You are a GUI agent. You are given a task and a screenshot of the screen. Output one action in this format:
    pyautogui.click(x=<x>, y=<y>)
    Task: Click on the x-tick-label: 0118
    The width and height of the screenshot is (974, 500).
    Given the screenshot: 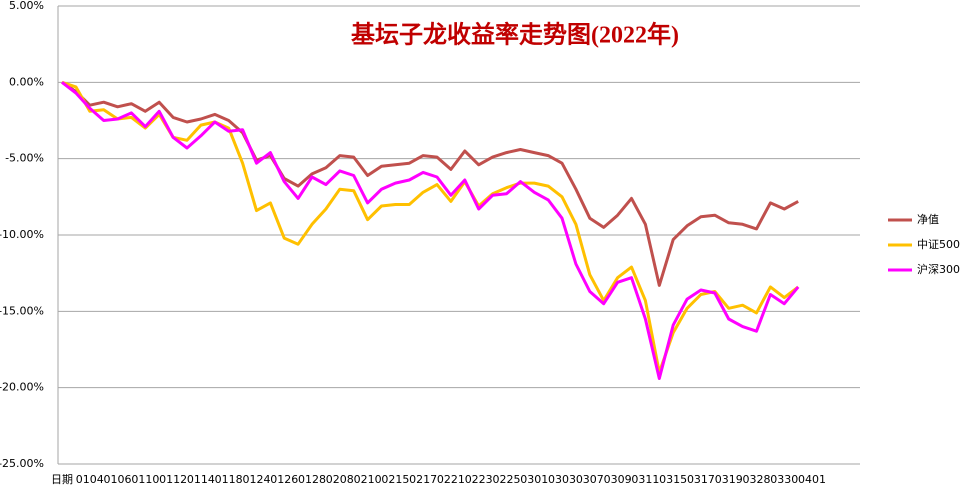 What is the action you would take?
    pyautogui.click(x=229, y=479)
    